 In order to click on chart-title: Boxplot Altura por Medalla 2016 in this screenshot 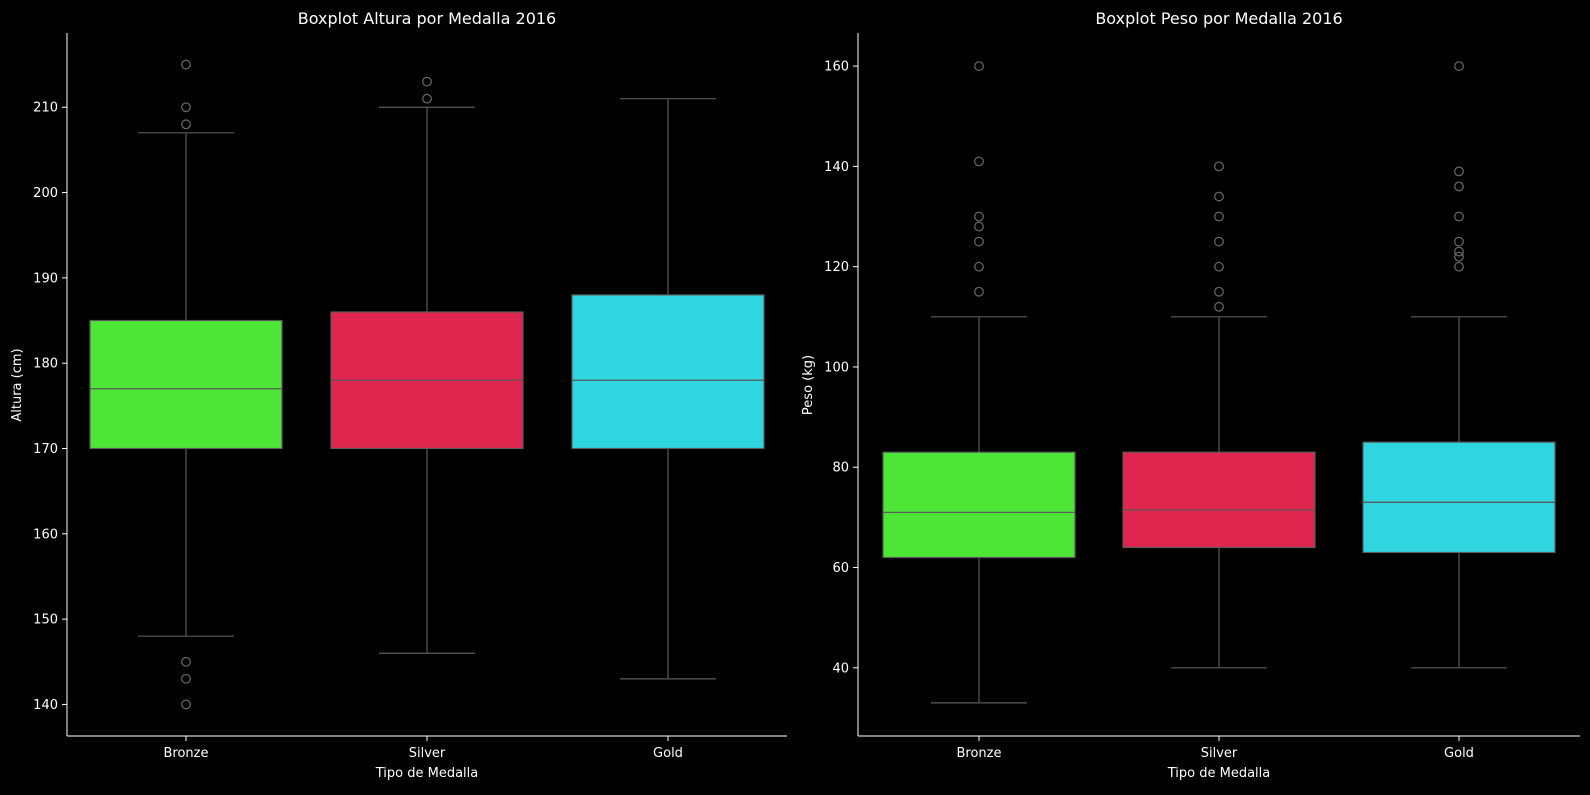, I will do `click(427, 18)`.